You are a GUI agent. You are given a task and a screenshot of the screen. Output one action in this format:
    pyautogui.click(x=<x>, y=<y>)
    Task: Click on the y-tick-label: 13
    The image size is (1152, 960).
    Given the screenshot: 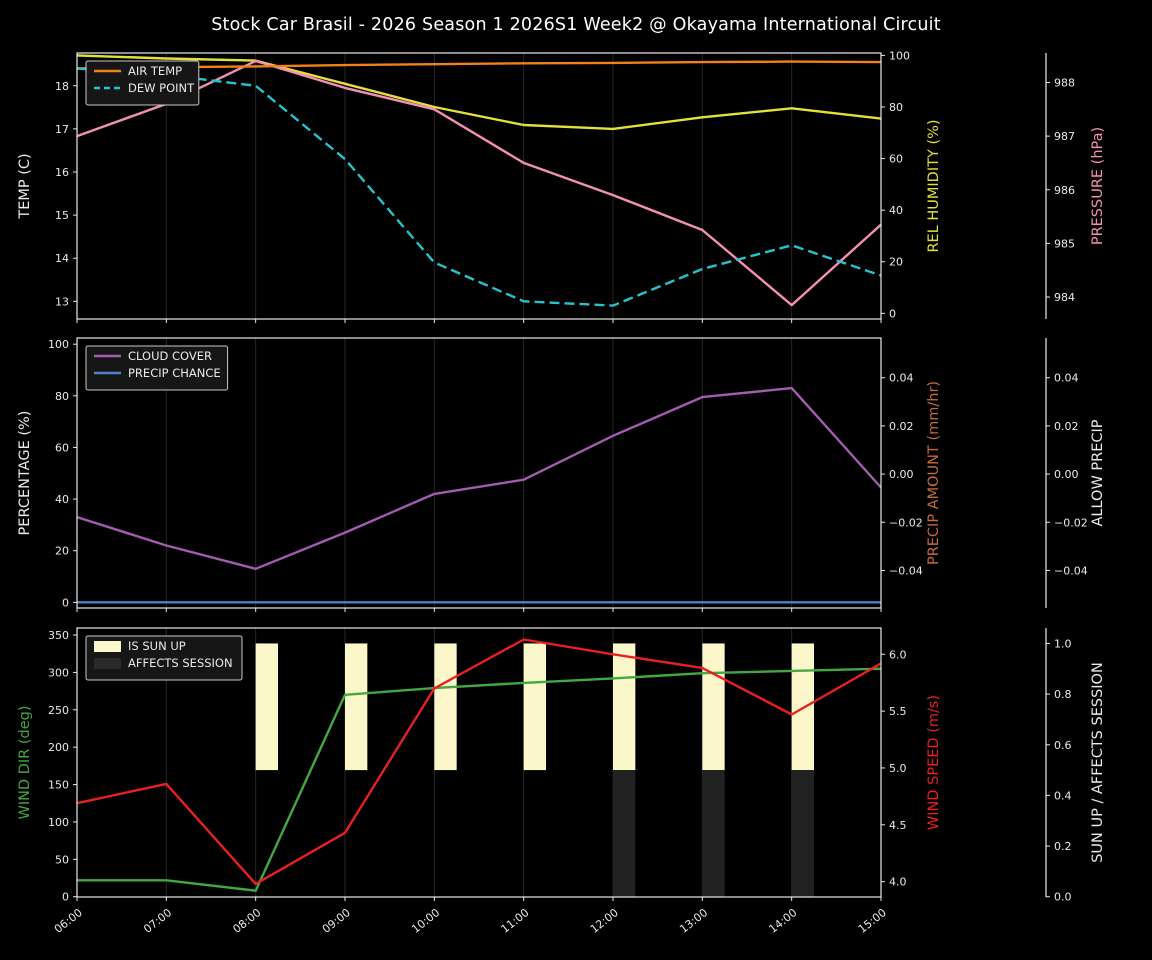 What is the action you would take?
    pyautogui.click(x=62, y=301)
    